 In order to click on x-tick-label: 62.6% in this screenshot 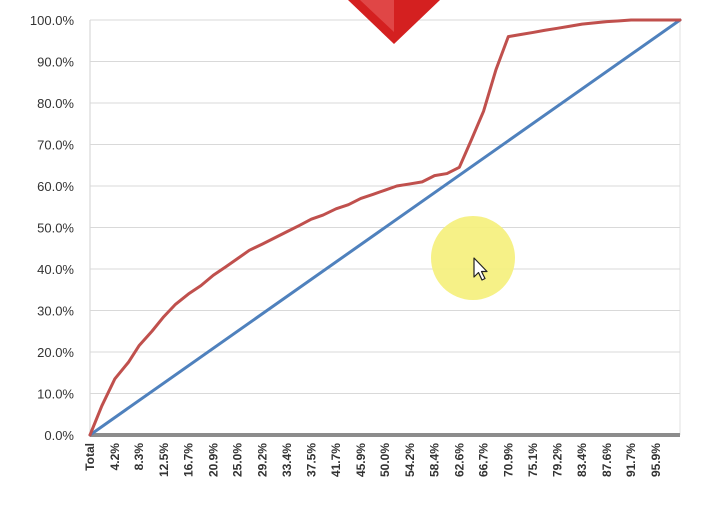, I will do `click(459, 460)`.